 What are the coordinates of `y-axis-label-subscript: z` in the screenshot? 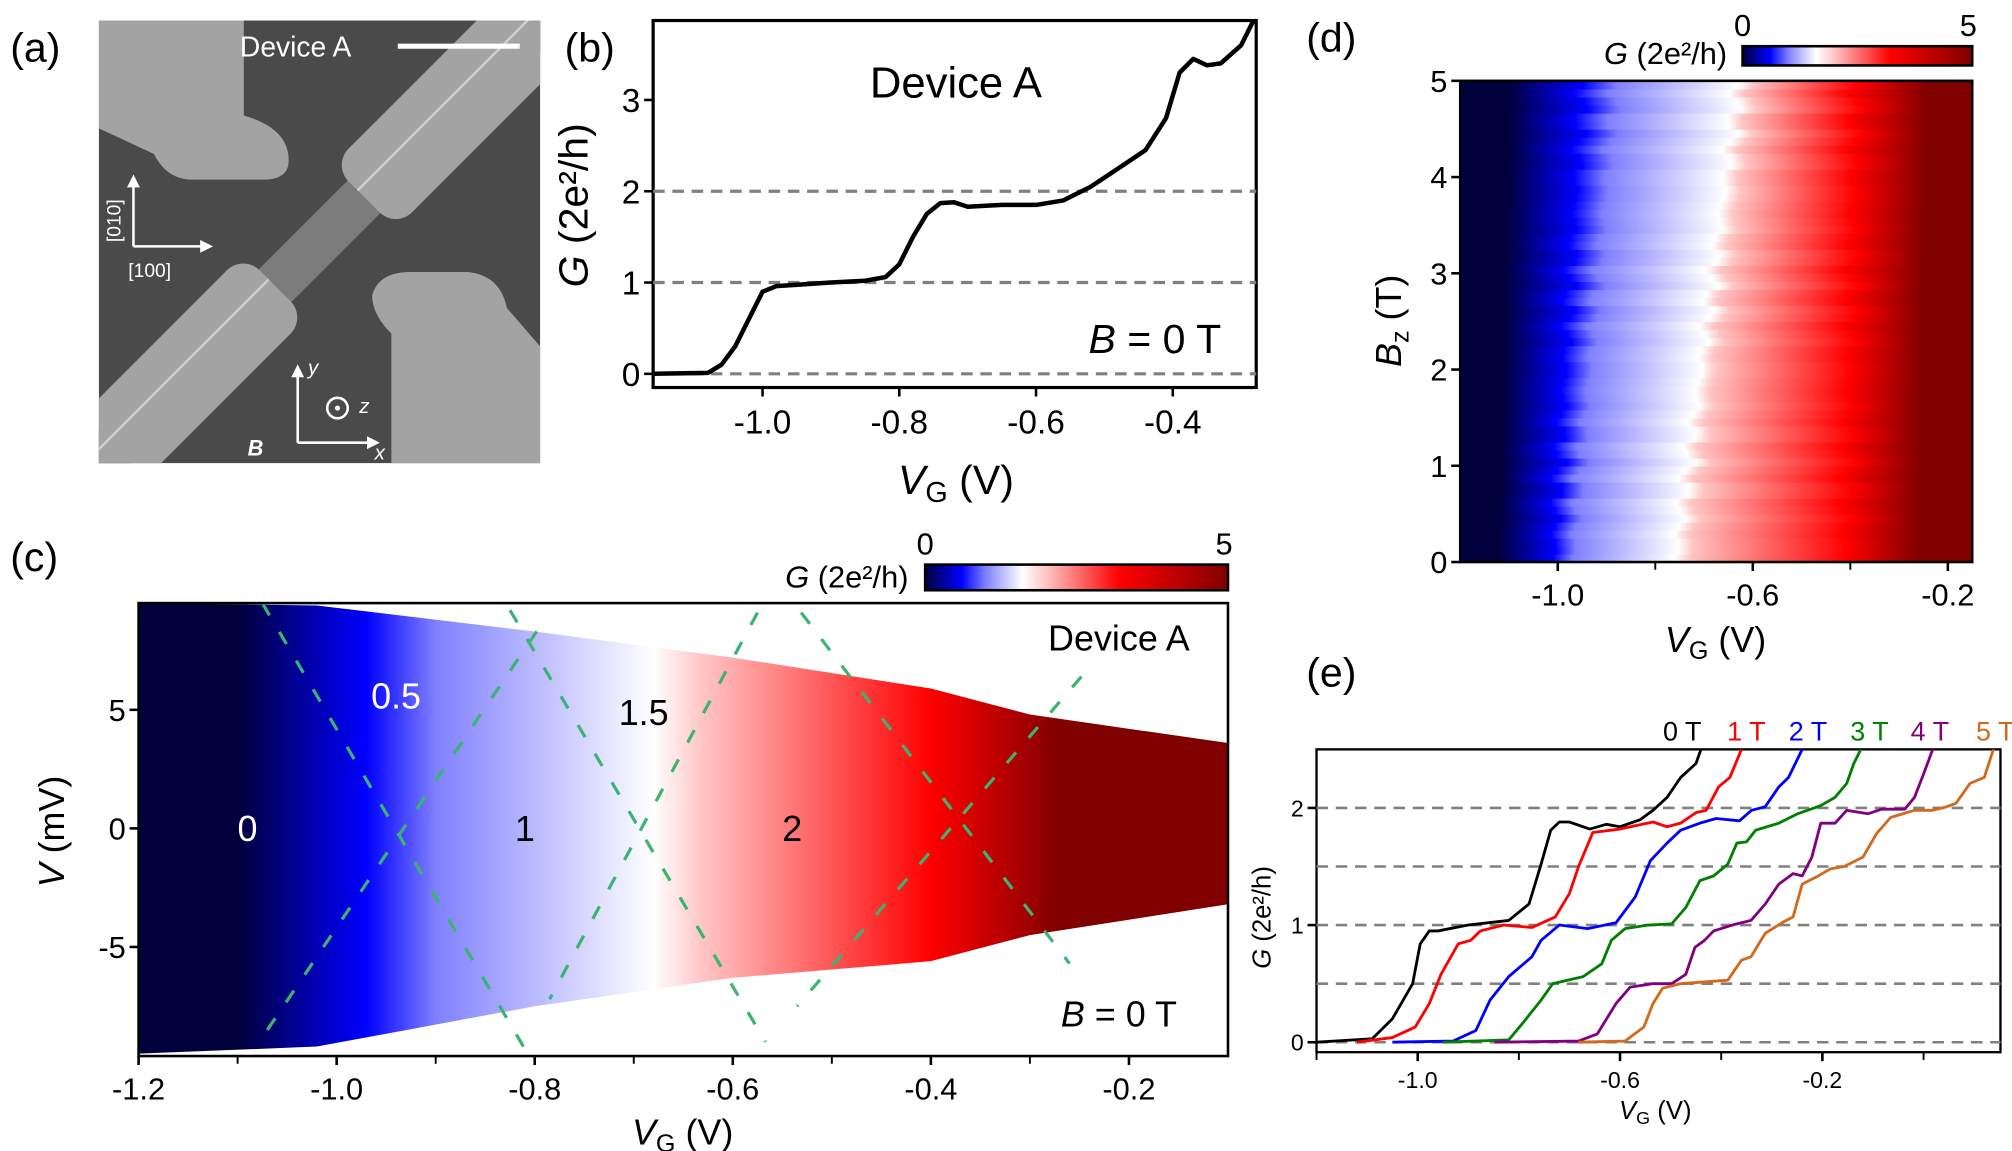 It's located at (1400, 336).